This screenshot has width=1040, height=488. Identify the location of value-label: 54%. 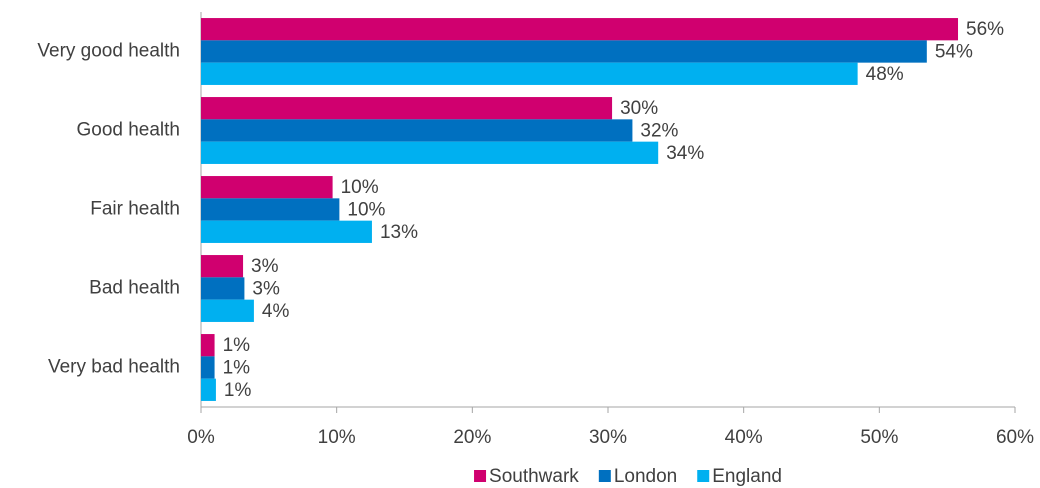
(954, 52).